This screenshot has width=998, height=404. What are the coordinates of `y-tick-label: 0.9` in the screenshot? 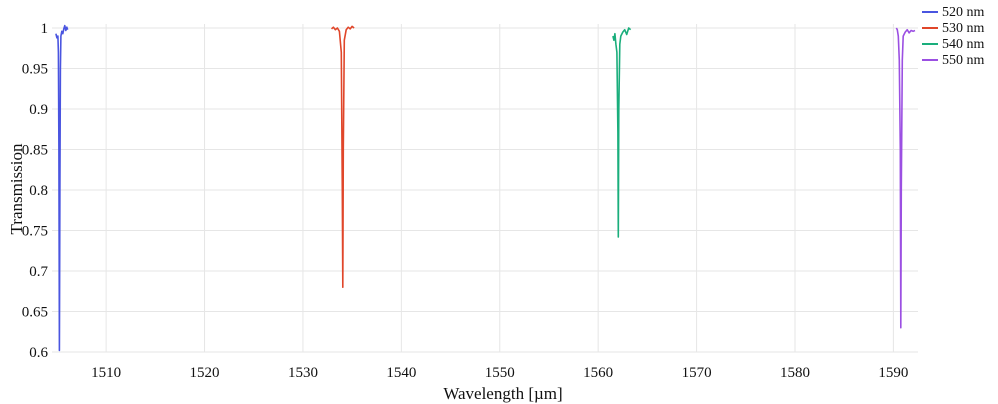 It's located at (38, 110).